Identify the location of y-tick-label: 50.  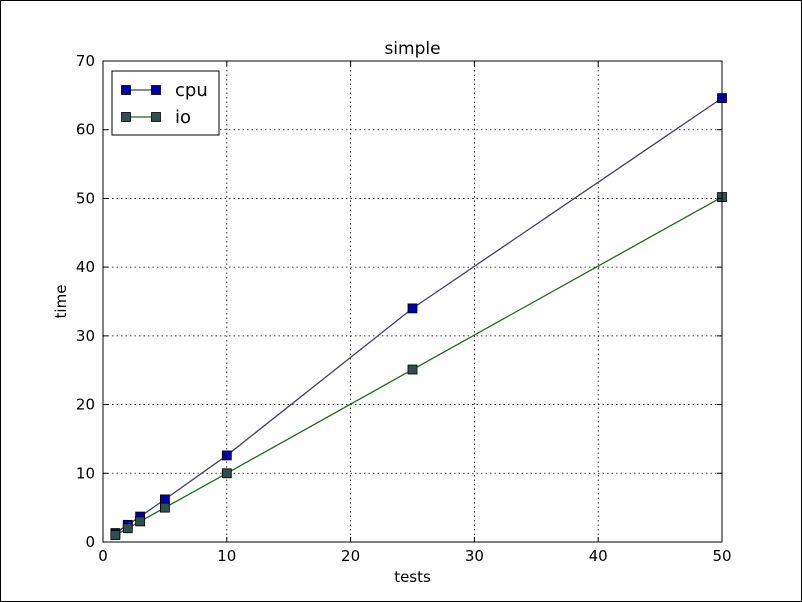
(85, 198).